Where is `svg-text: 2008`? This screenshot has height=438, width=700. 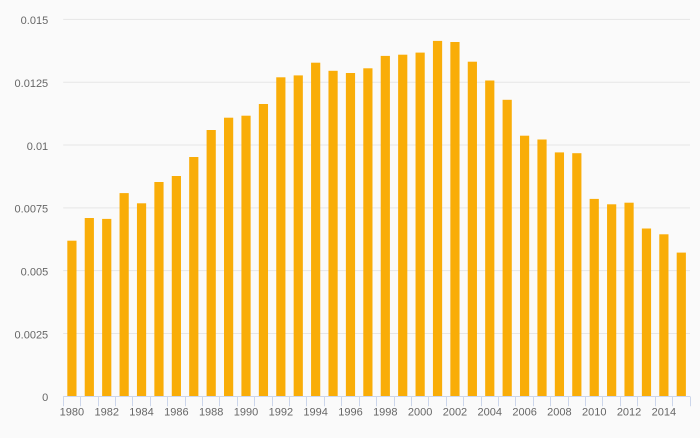 svg-text: 2008 is located at coordinates (559, 412).